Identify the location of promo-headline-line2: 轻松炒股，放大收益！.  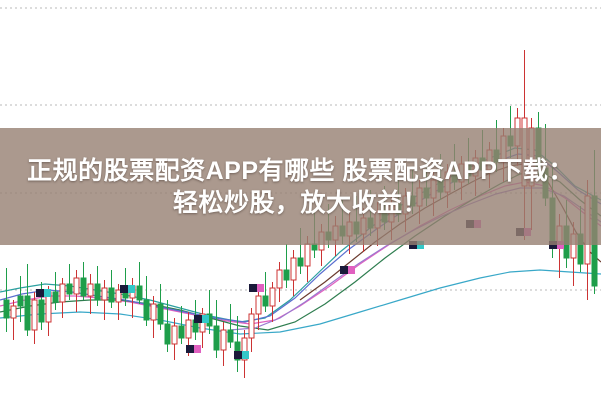
(300, 202).